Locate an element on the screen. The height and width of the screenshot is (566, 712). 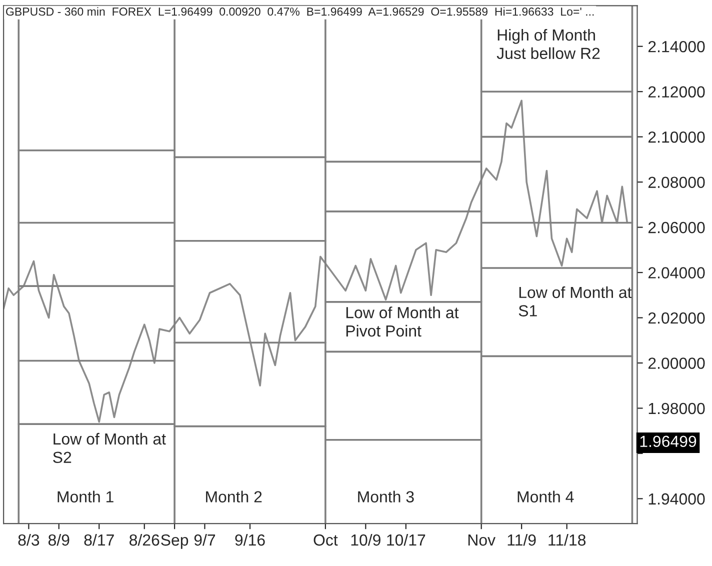
x-tick-label: 8/9 is located at coordinates (59, 540).